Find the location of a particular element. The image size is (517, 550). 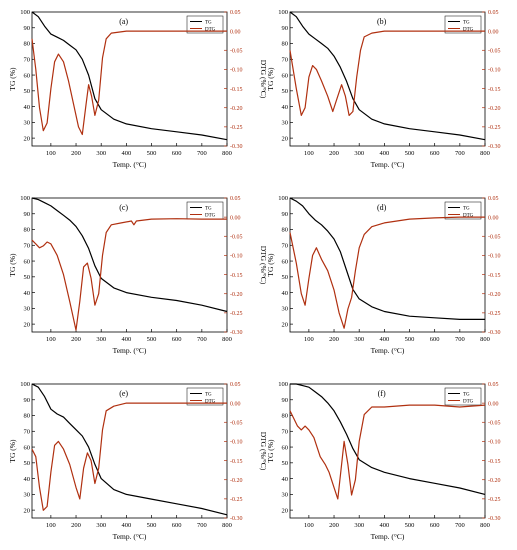

dtg-line is located at coordinates (387, 272).